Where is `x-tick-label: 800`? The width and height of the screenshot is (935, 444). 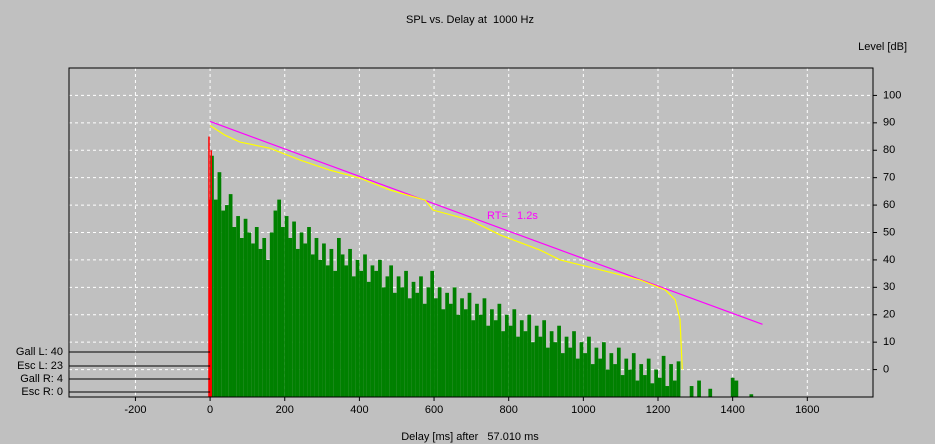
x-tick-label: 800 is located at coordinates (509, 410).